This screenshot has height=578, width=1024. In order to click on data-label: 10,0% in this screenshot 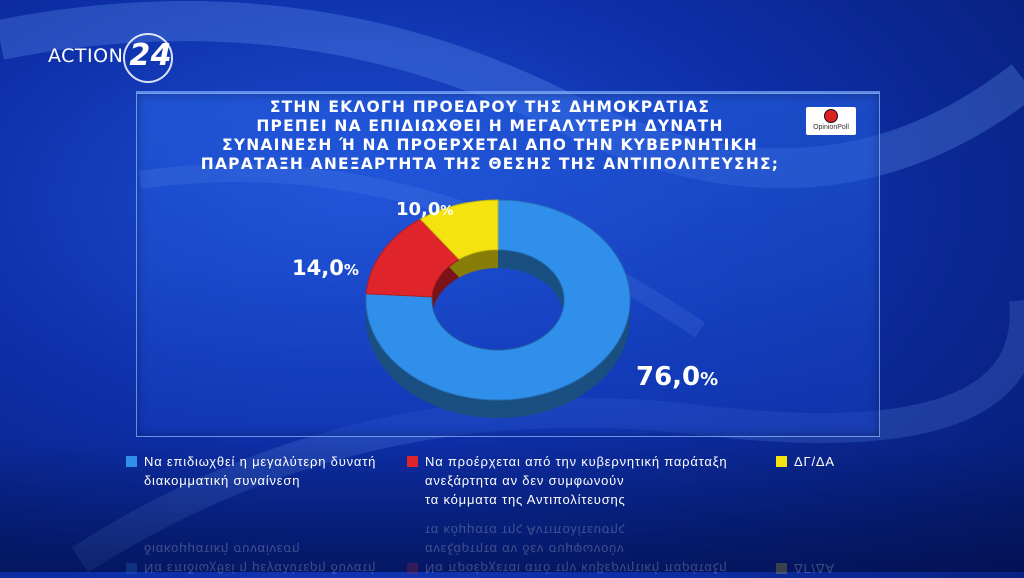, I will do `click(424, 209)`.